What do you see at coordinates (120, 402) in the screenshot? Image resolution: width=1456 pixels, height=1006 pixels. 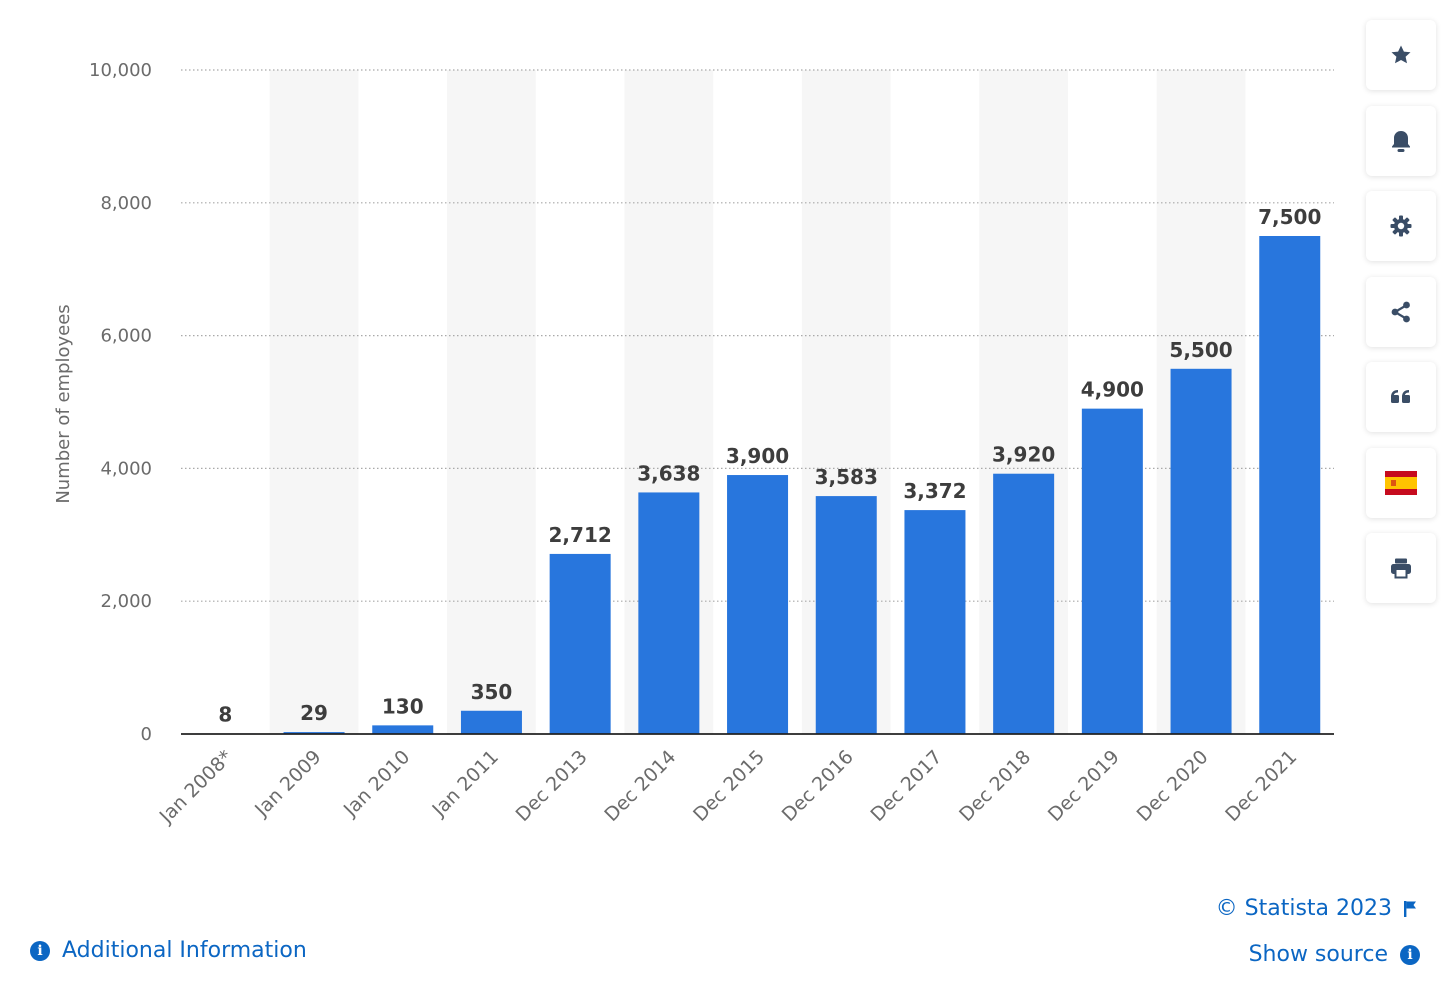 I see `y-axis-tick-labels: 0 2,000 4,000 6,000 8,000 10,000` at bounding box center [120, 402].